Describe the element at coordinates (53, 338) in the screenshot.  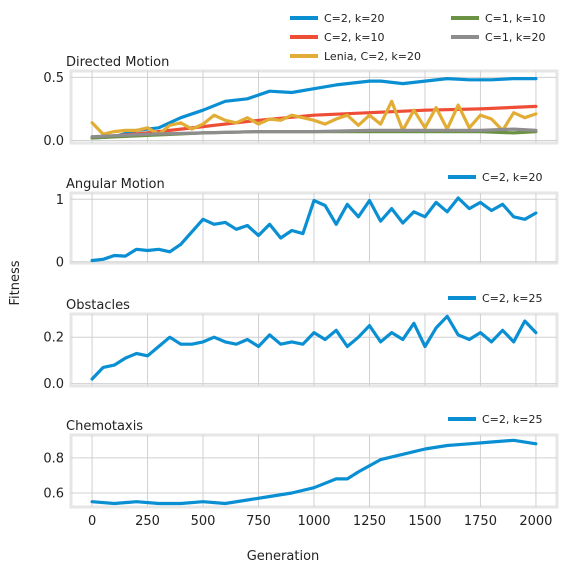
I see `y-tick-label: 0.2` at that location.